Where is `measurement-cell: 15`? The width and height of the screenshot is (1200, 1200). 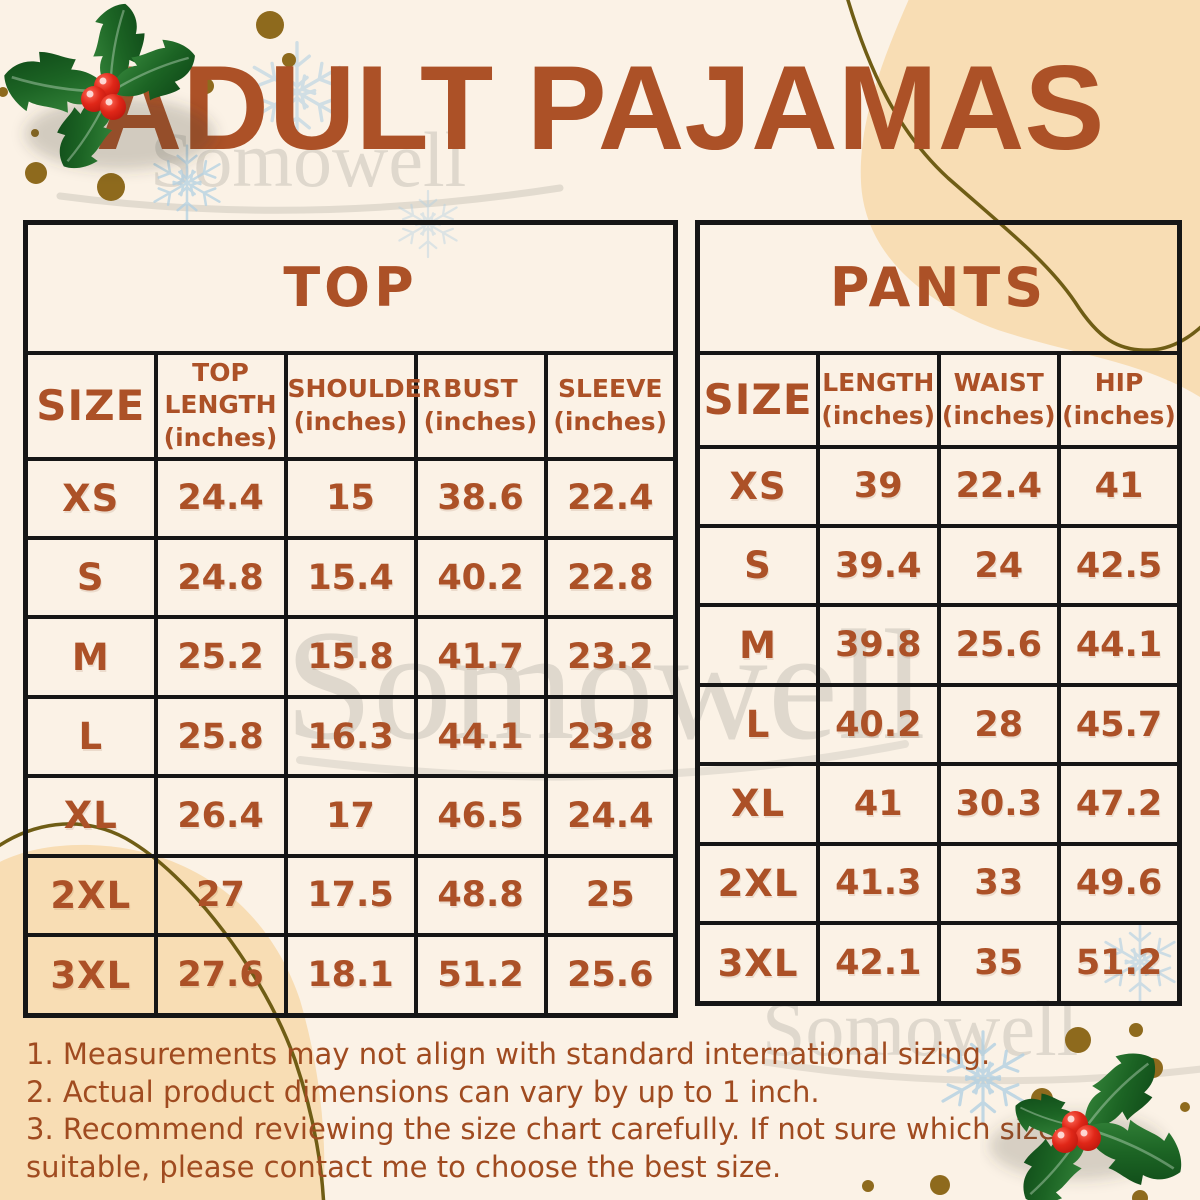 measurement-cell: 15 is located at coordinates (350, 498).